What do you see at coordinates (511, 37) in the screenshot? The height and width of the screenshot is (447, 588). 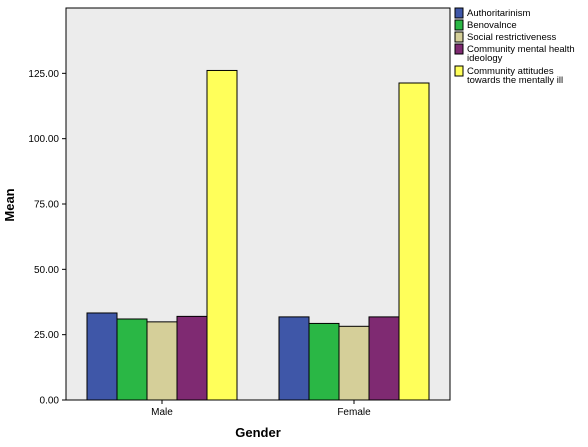 I see `legend-label: Social restrictiveness` at bounding box center [511, 37].